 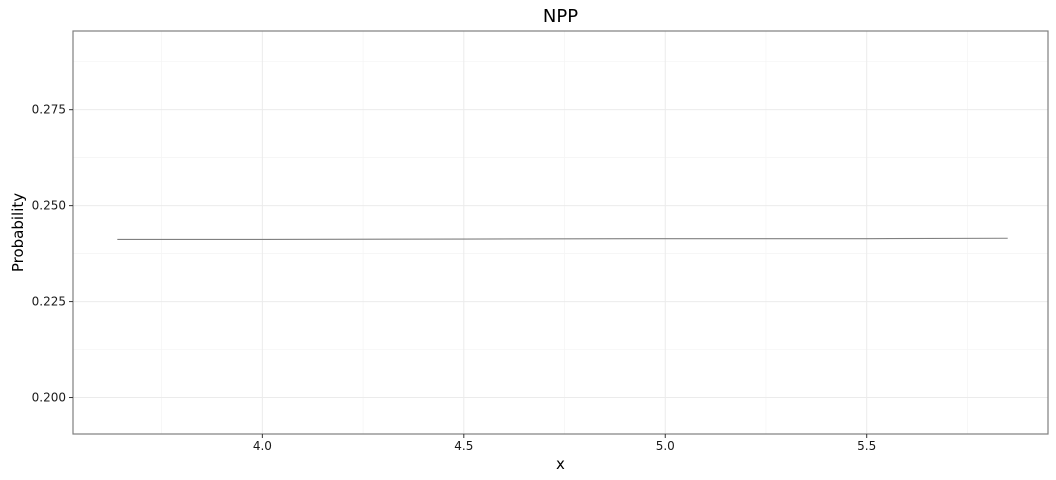 I want to click on x-tick-label: 4.0, so click(x=262, y=446).